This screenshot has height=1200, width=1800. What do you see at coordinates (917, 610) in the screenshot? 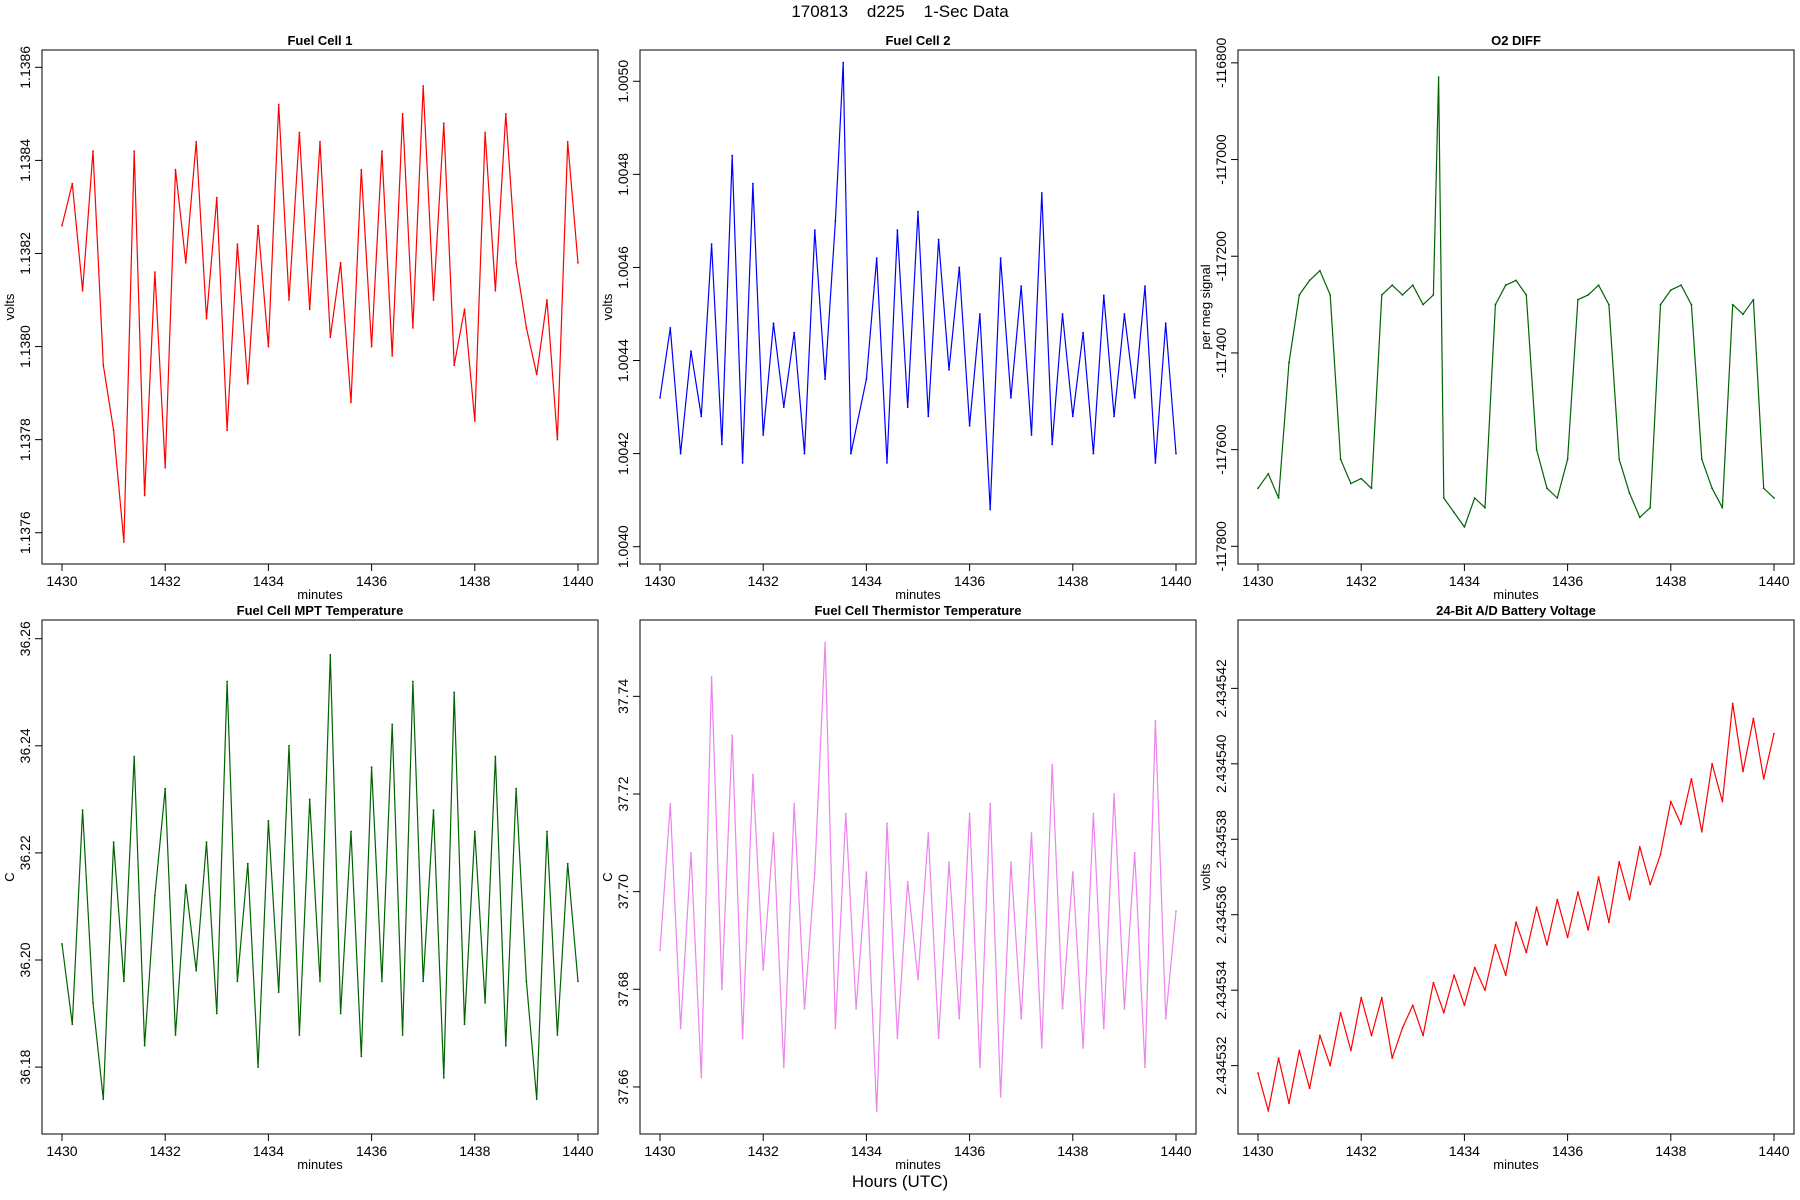
I see `chart-title: Fuel Cell Thermistor Temperature` at bounding box center [917, 610].